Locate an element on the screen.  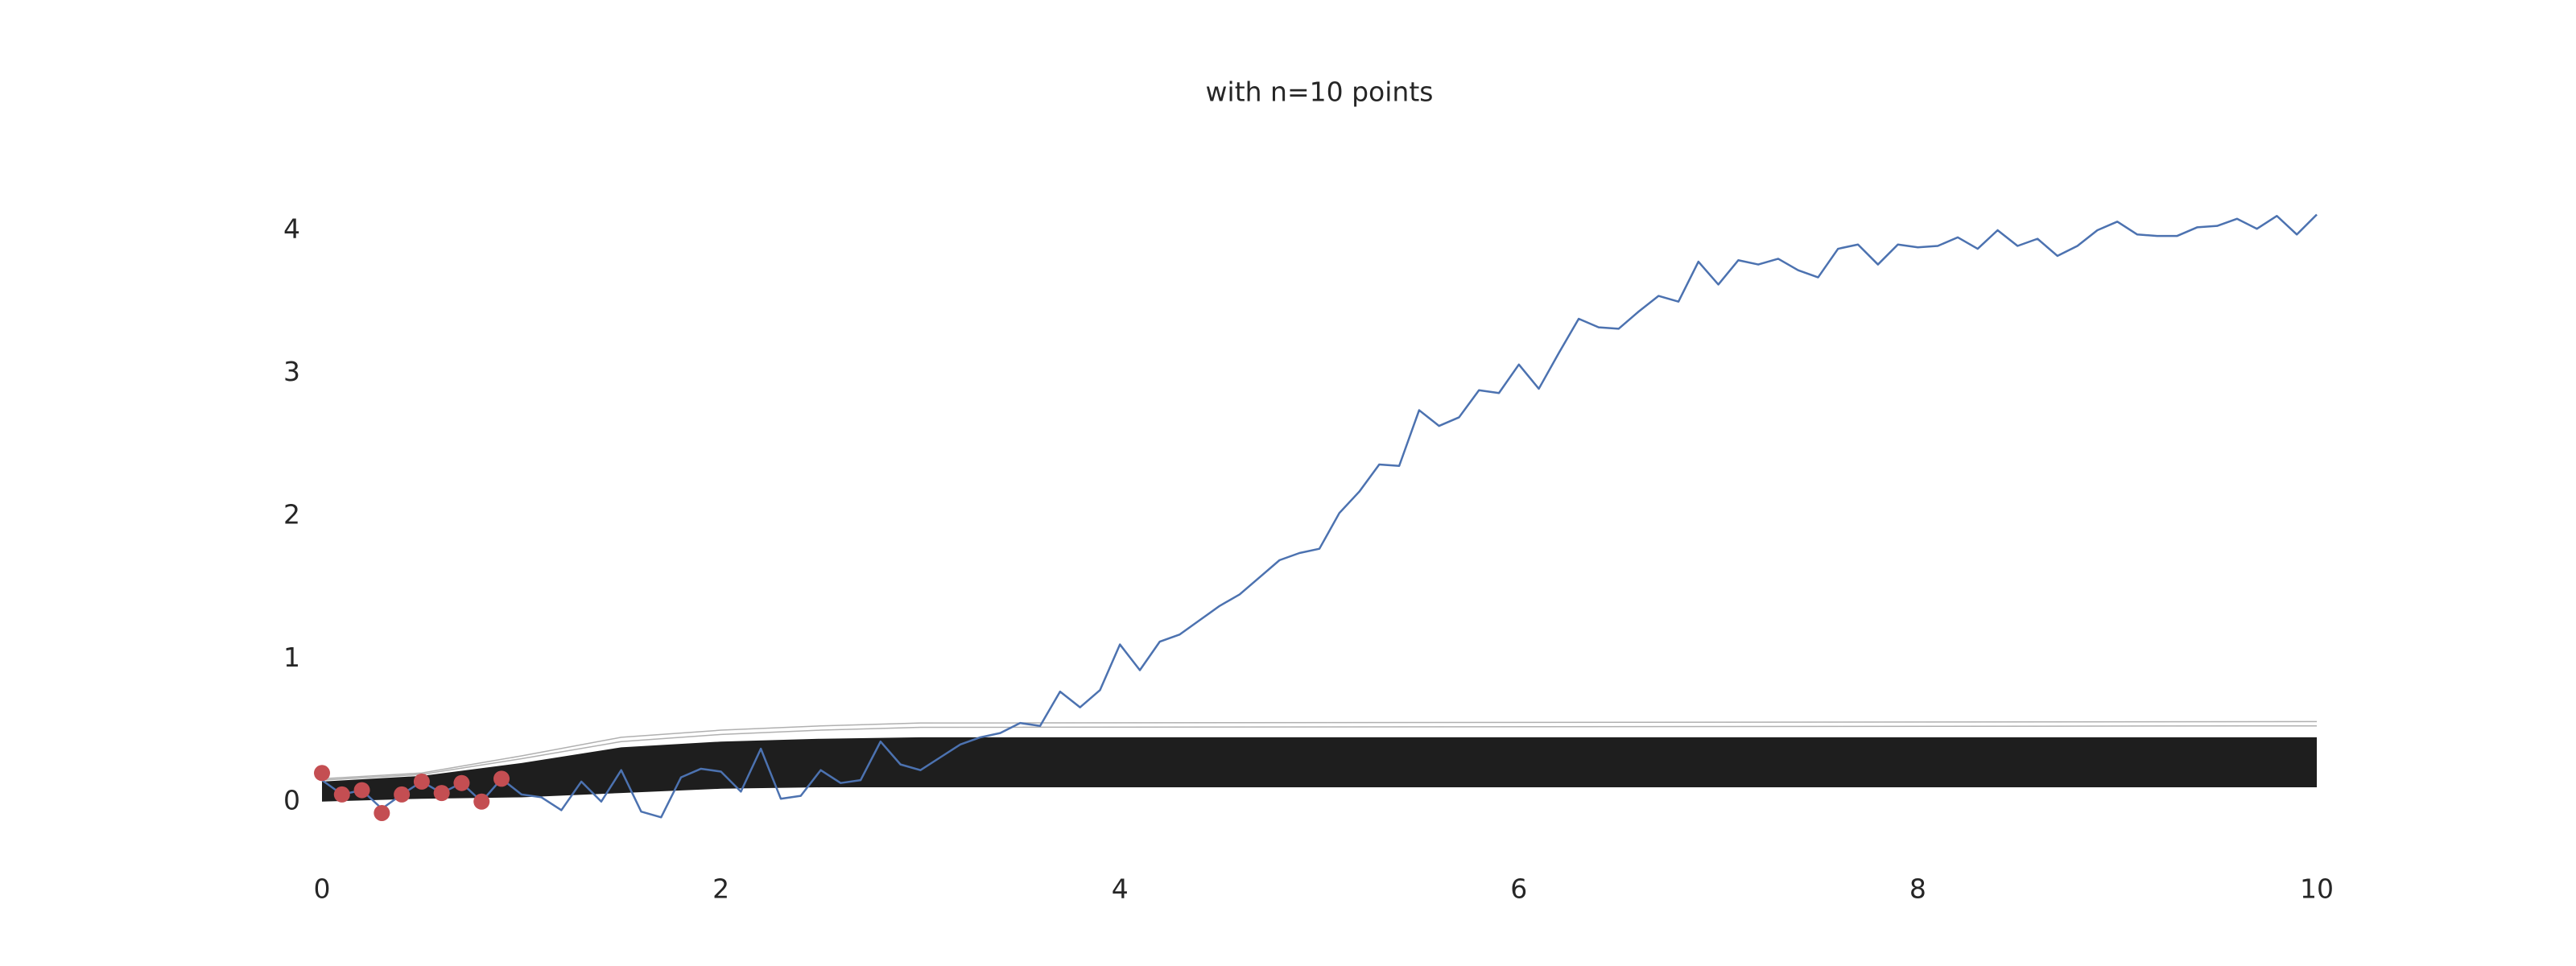
posterior-band is located at coordinates (1319, 769).